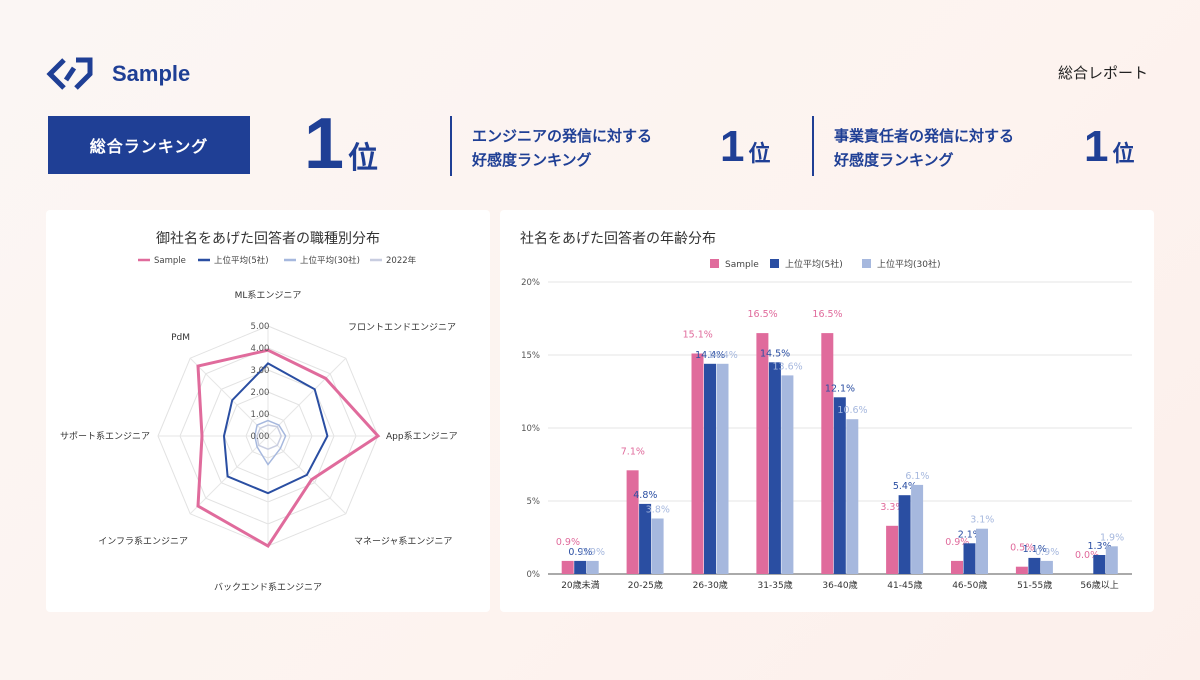 This screenshot has height=680, width=1200. I want to click on y-tick-label: 15%, so click(530, 356).